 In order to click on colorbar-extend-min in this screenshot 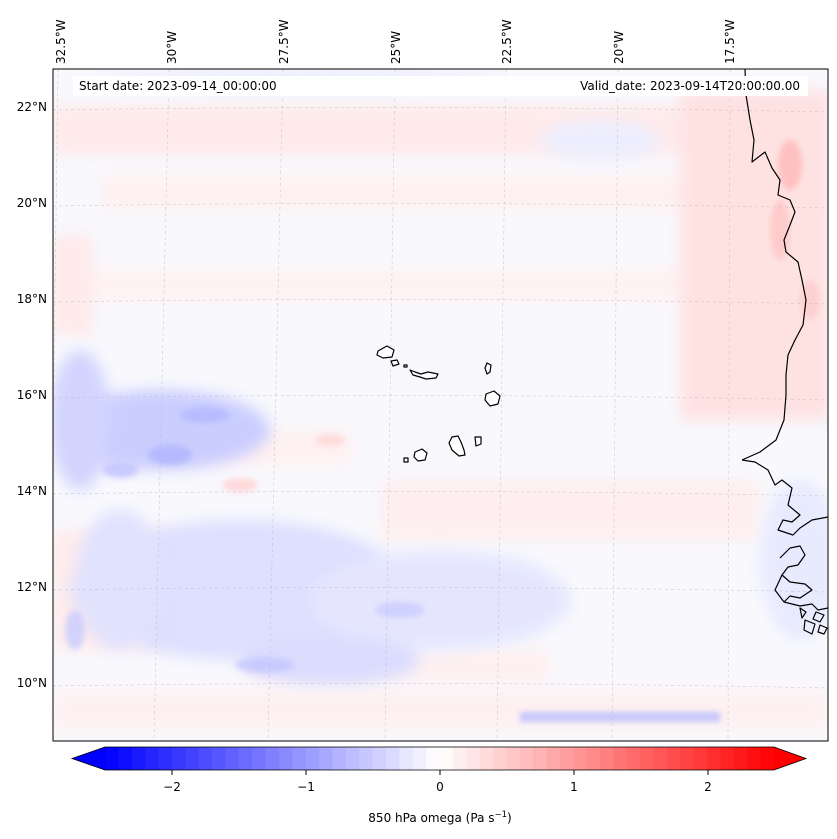, I will do `click(88, 758)`.